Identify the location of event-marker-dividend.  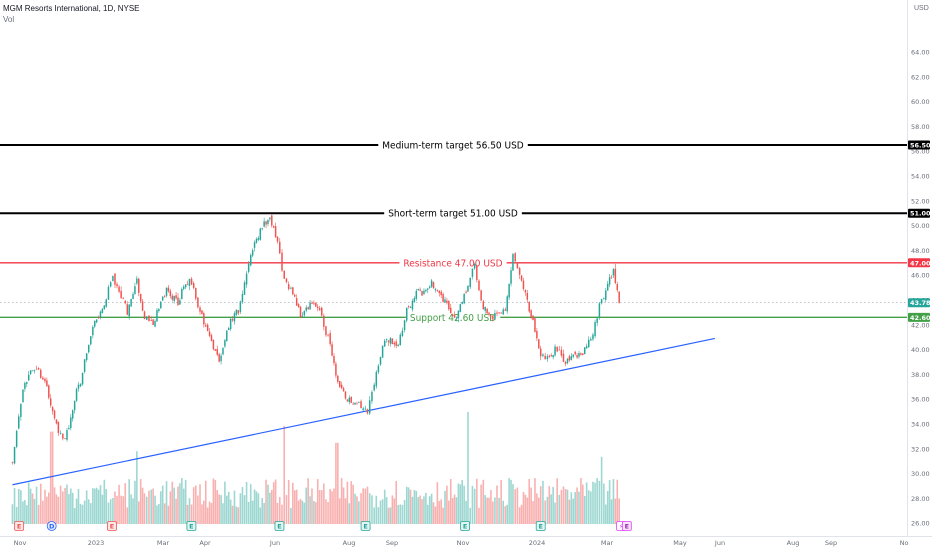
(51, 526).